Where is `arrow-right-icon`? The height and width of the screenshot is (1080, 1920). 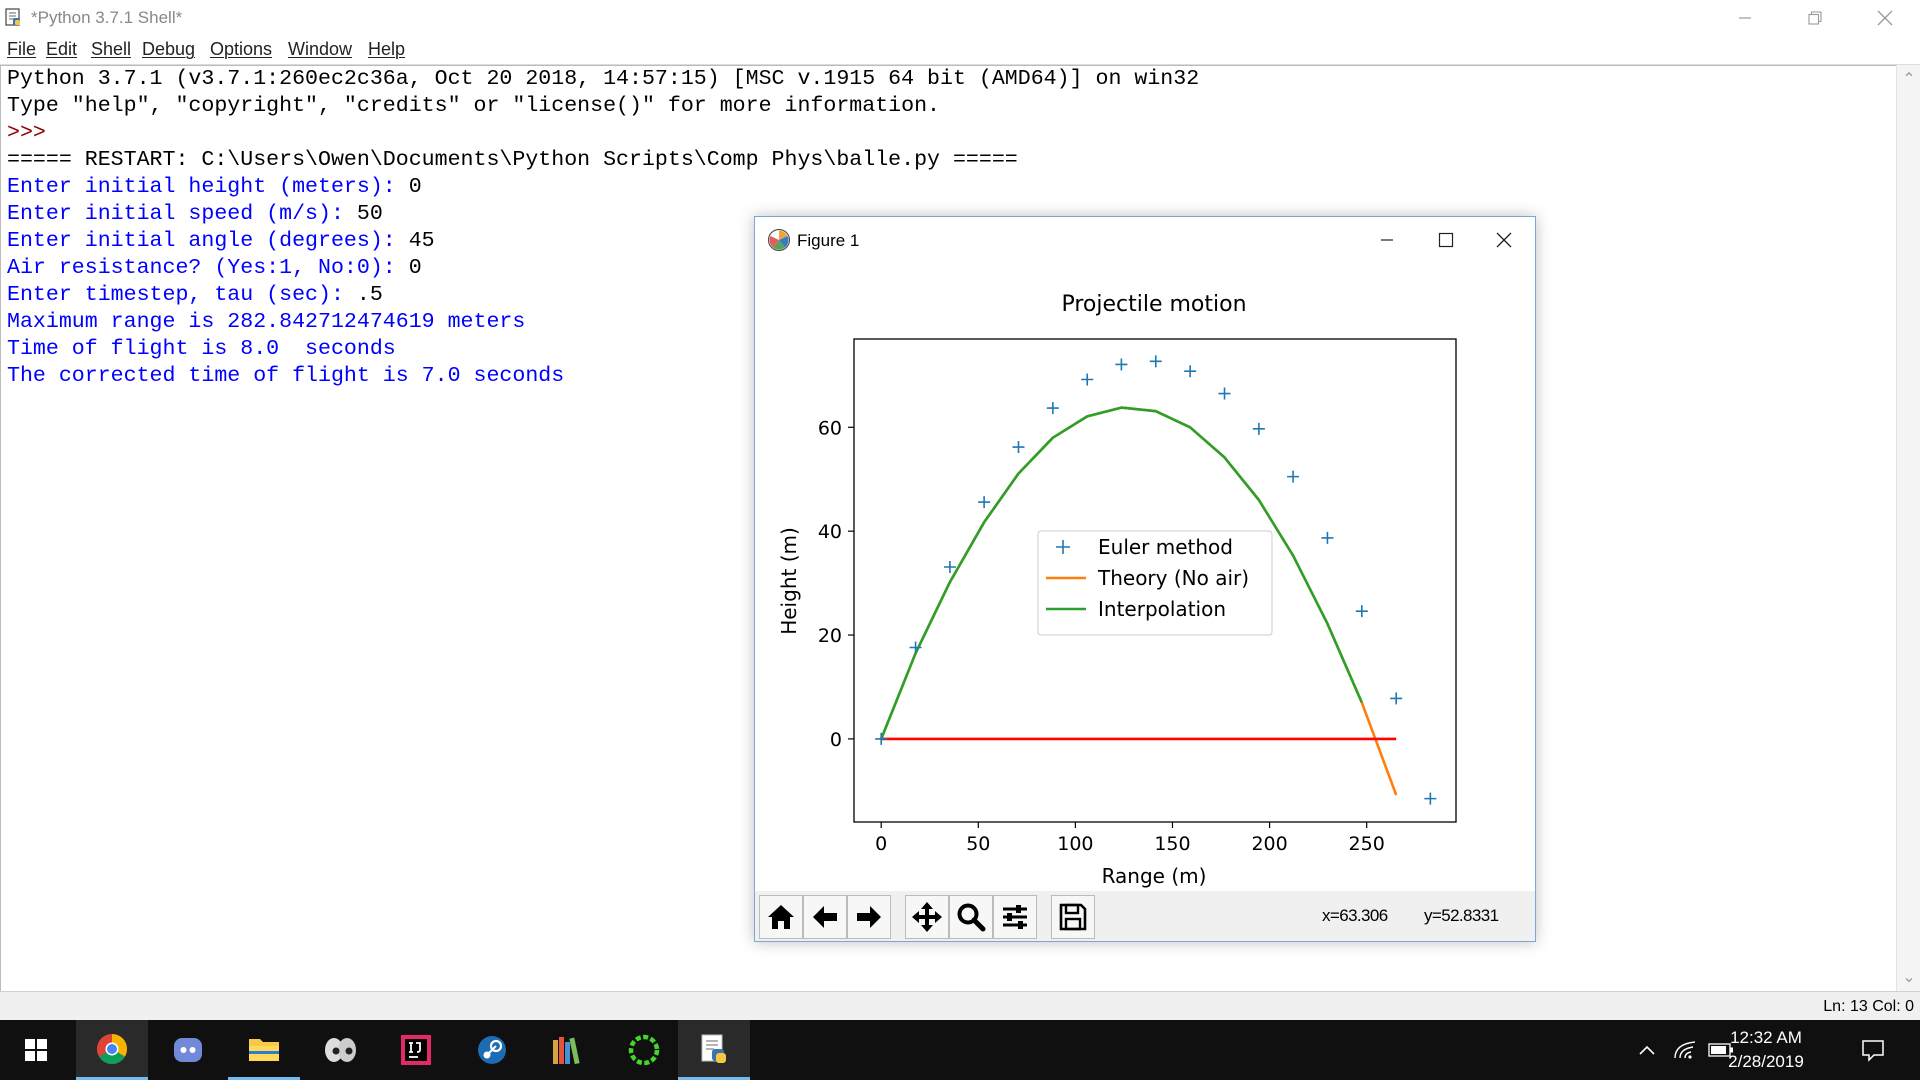
arrow-right-icon is located at coordinates (869, 917).